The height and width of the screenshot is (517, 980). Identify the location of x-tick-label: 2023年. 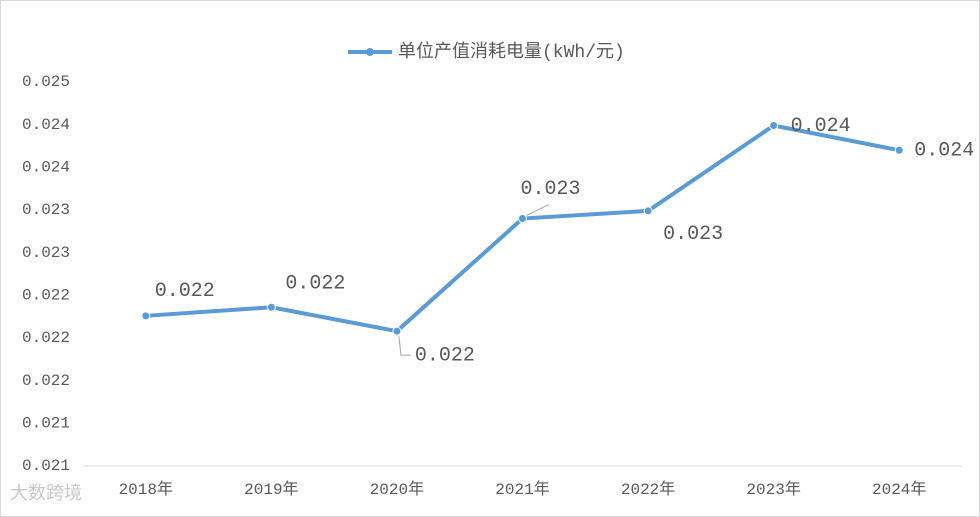
(773, 489).